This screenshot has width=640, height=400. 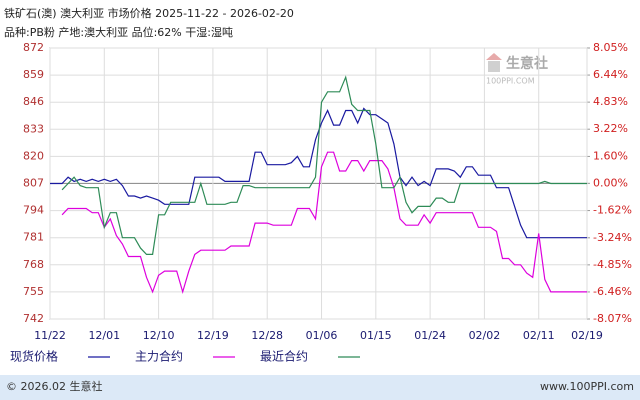 I want to click on y2-tick-label: 4.83%, so click(x=610, y=101).